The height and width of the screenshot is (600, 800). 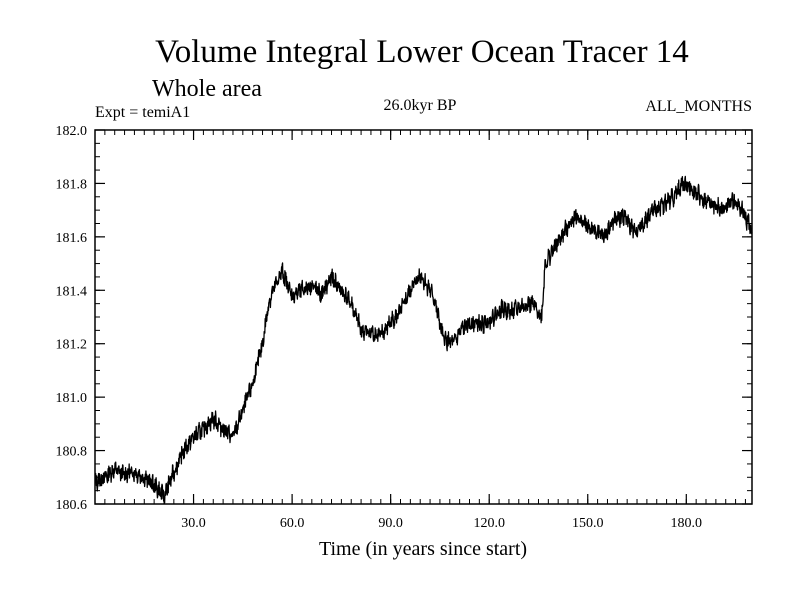 I want to click on y-tick-label: 182.0, so click(x=72, y=131).